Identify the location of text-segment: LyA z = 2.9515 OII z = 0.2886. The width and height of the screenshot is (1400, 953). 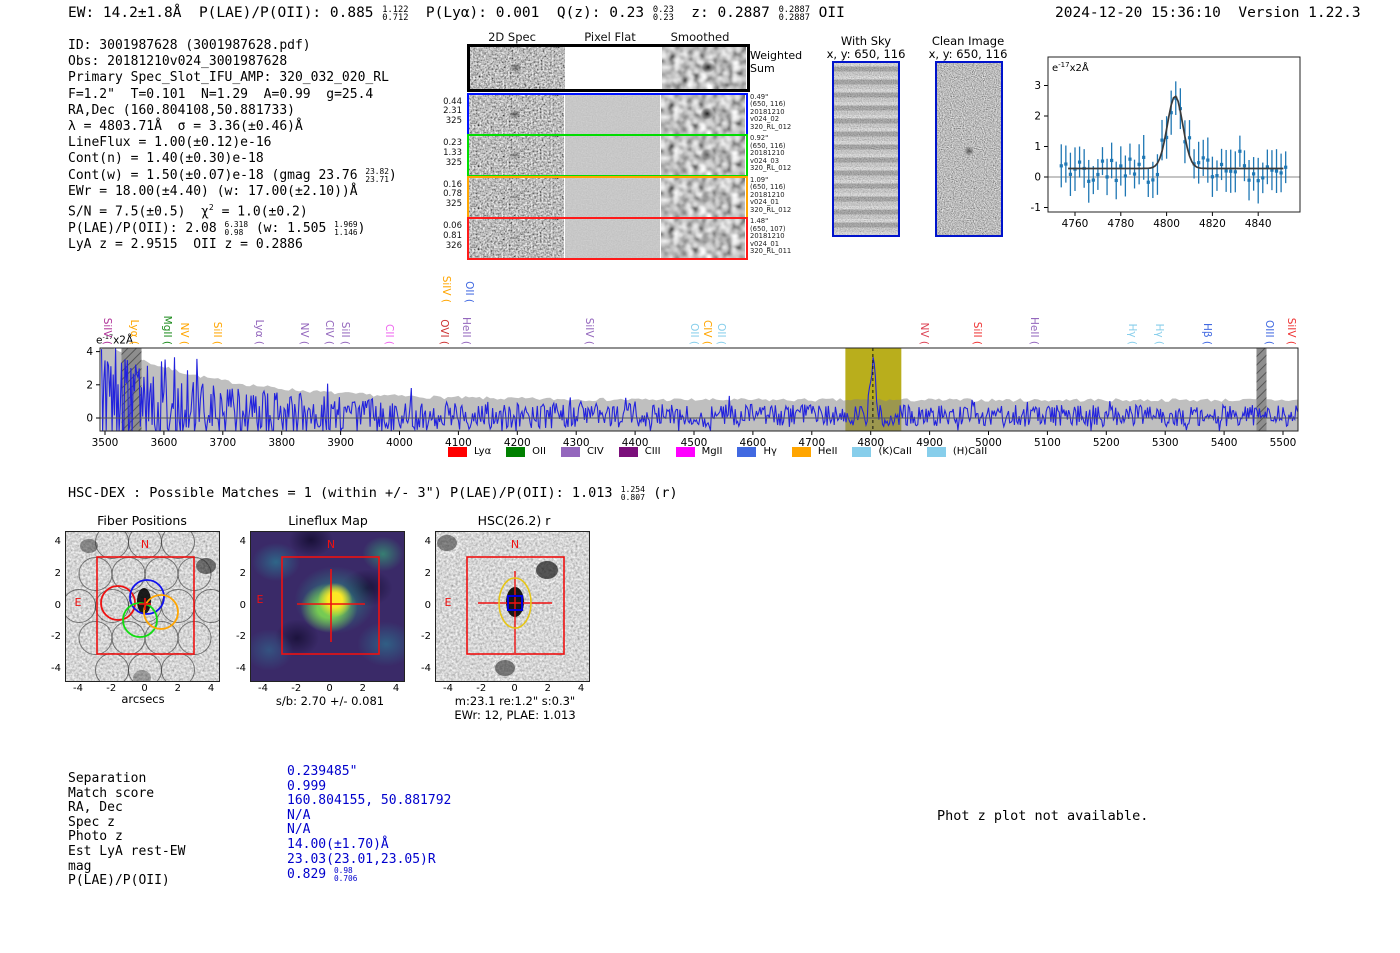
(185, 244).